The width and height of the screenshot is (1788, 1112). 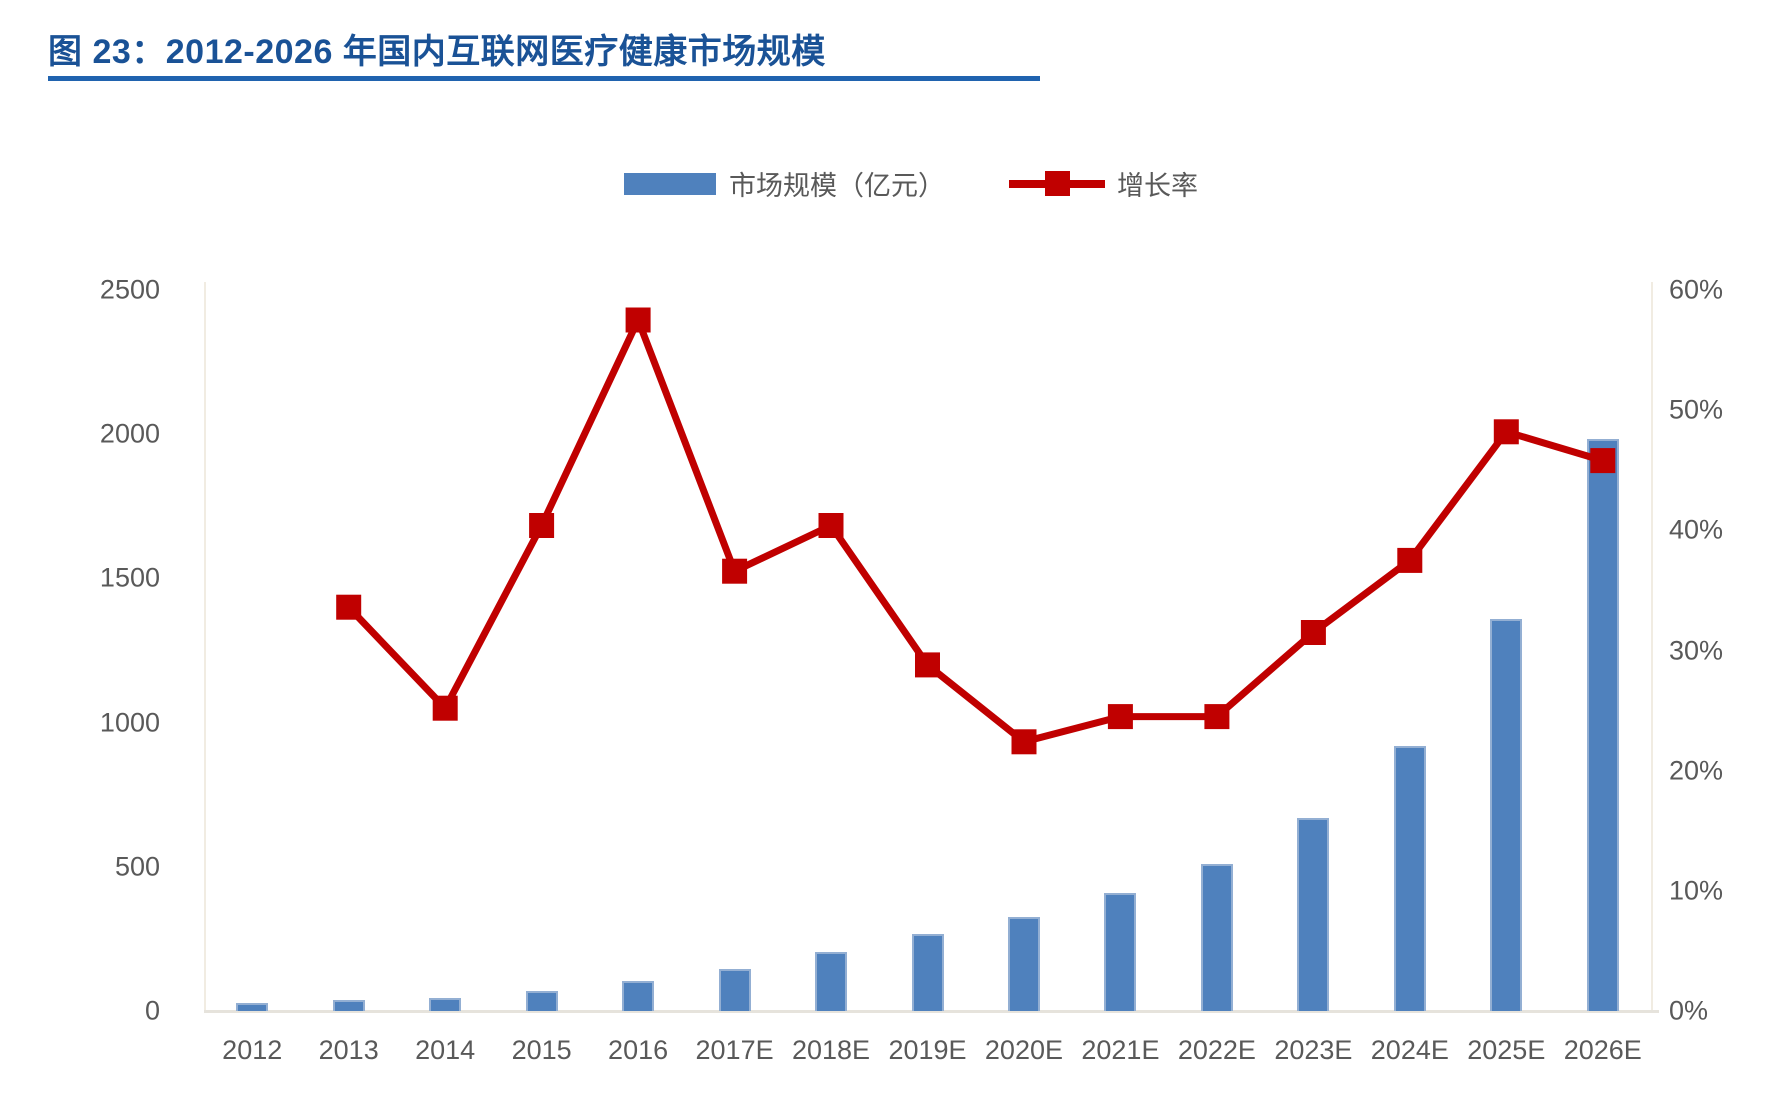 I want to click on x-axis-label-2023E: 2023E, so click(x=1313, y=1050).